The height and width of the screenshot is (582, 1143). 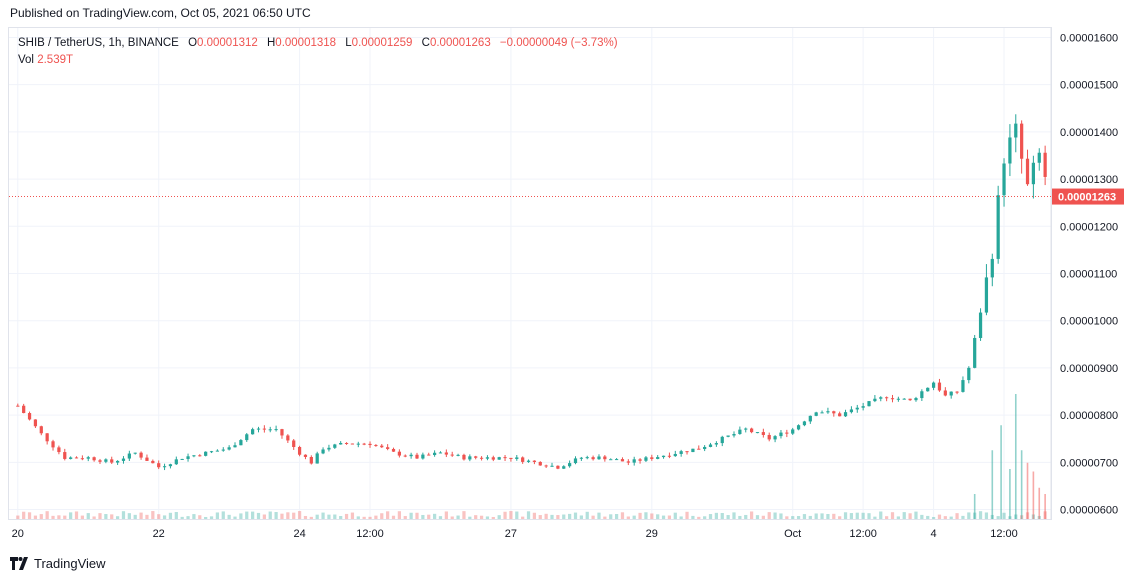 I want to click on low-label: L, so click(x=348, y=43).